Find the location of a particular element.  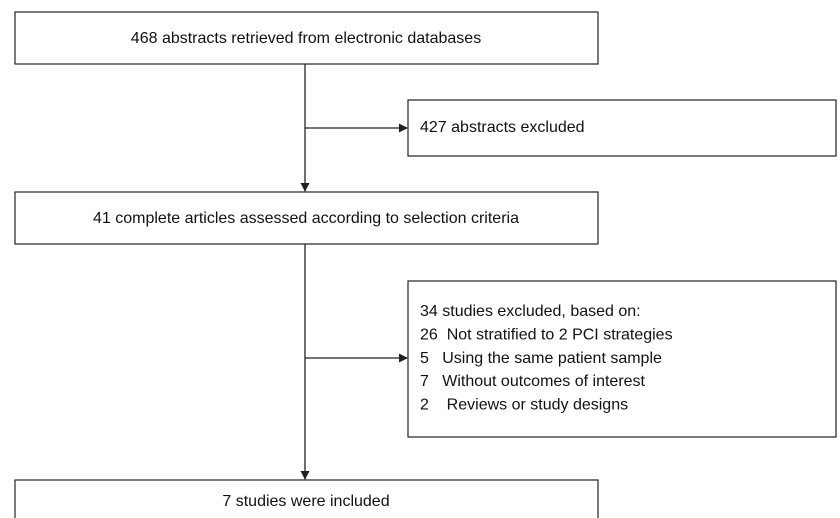

box-line: 26 Not stratified to 2 PCI strategies is located at coordinates (546, 335).